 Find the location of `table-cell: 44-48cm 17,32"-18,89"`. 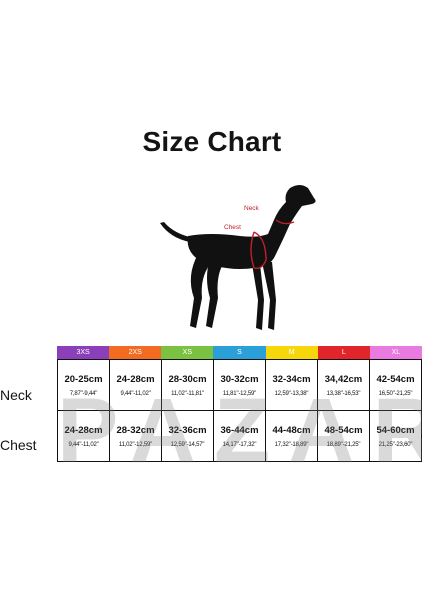

table-cell: 44-48cm 17,32"-18,89" is located at coordinates (292, 436).